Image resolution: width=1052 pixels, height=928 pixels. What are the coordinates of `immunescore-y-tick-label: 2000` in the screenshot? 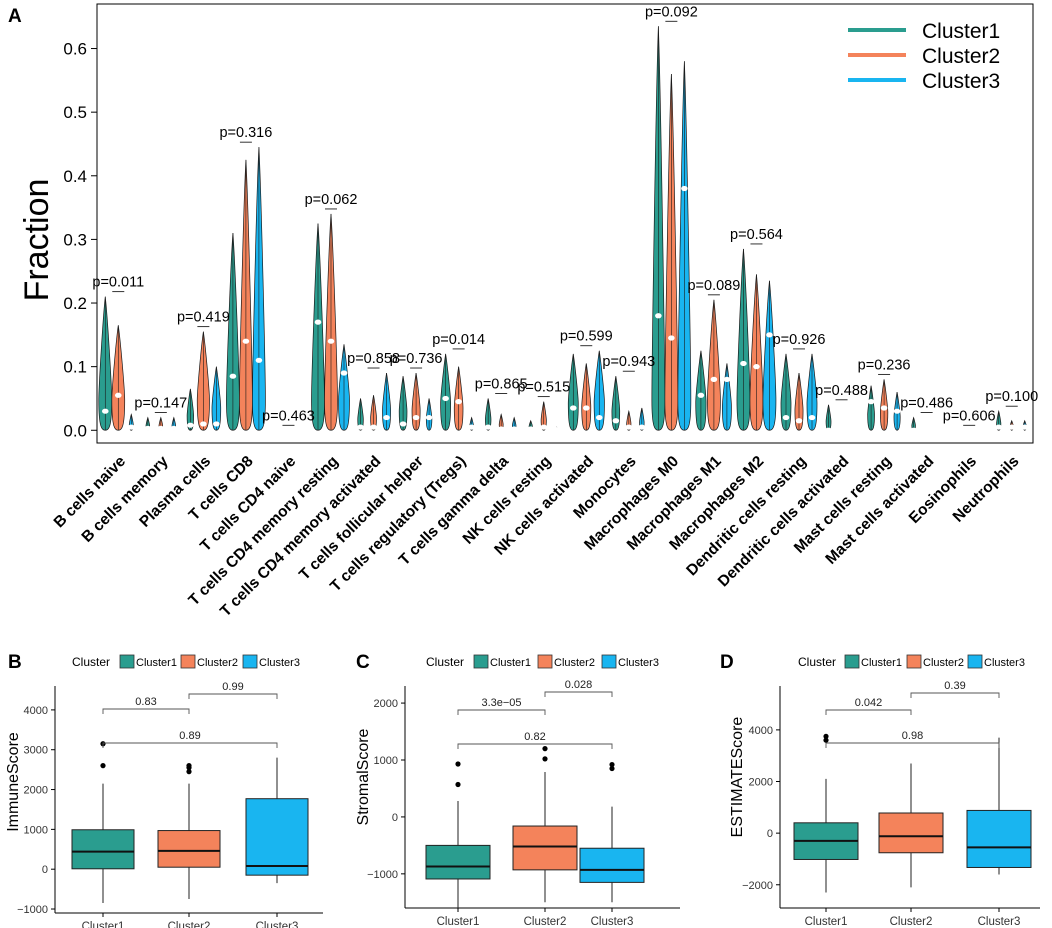 It's located at (36, 791).